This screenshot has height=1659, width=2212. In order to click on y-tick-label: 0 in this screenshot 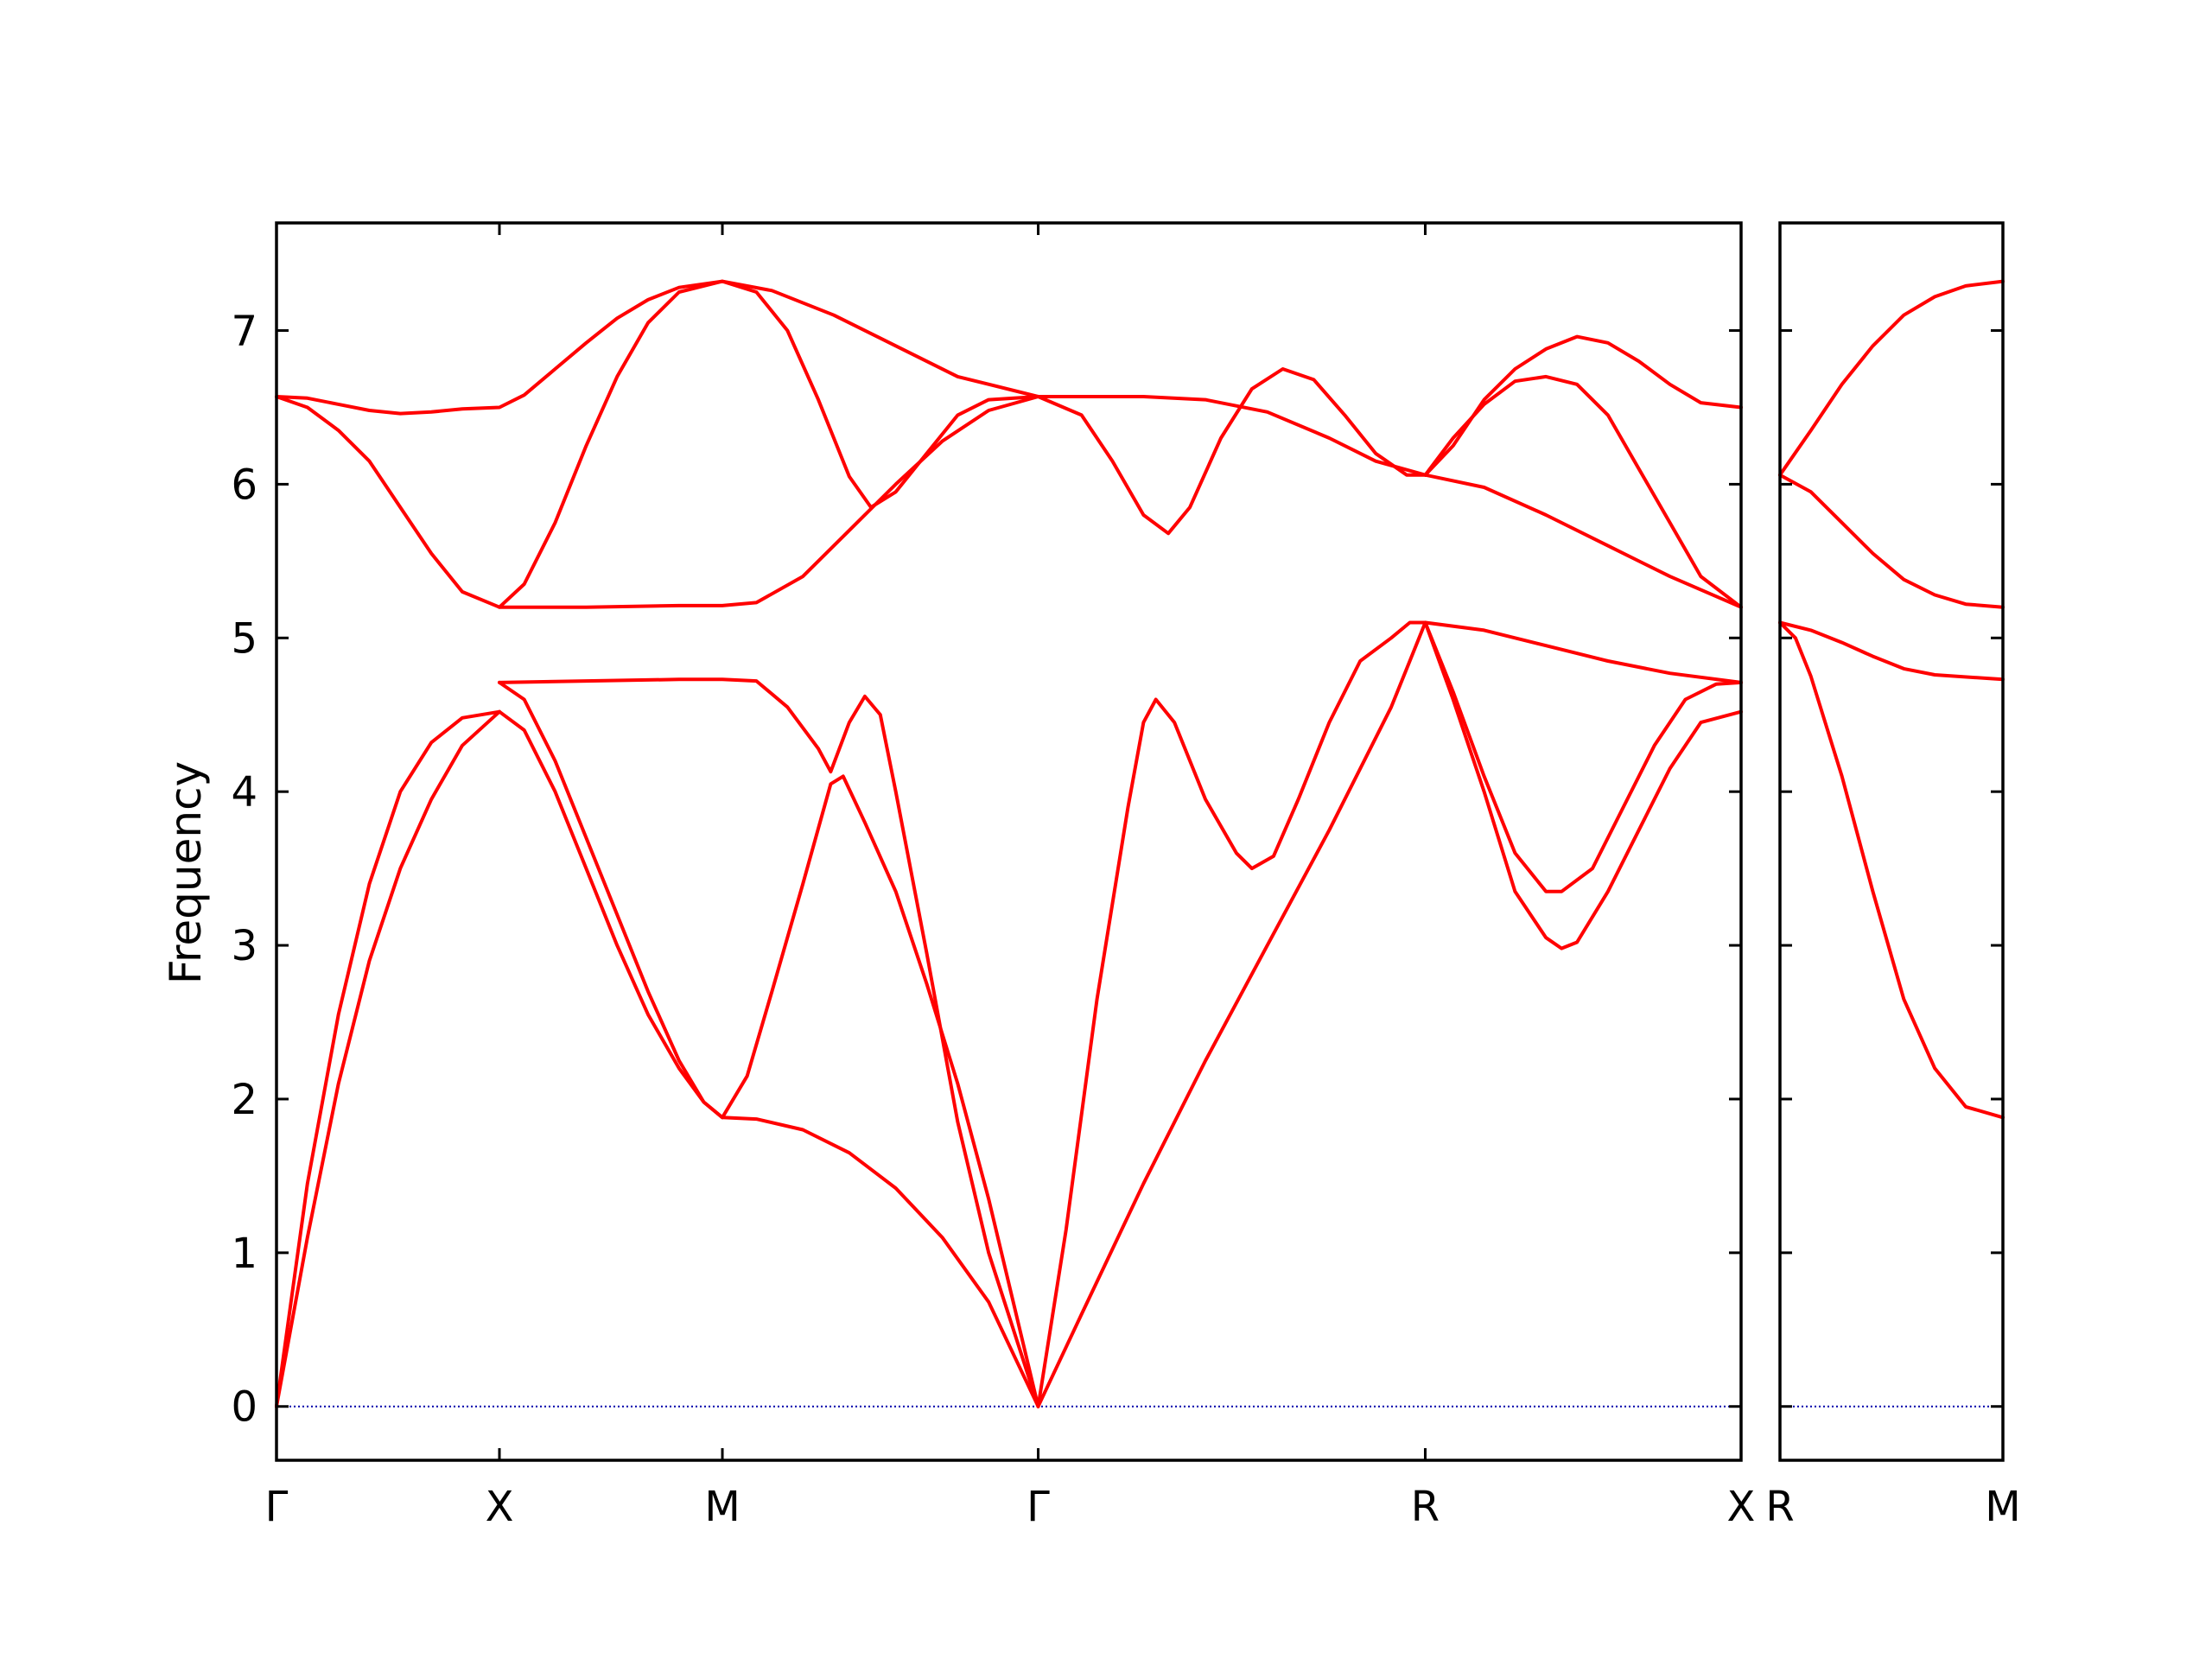, I will do `click(244, 1407)`.